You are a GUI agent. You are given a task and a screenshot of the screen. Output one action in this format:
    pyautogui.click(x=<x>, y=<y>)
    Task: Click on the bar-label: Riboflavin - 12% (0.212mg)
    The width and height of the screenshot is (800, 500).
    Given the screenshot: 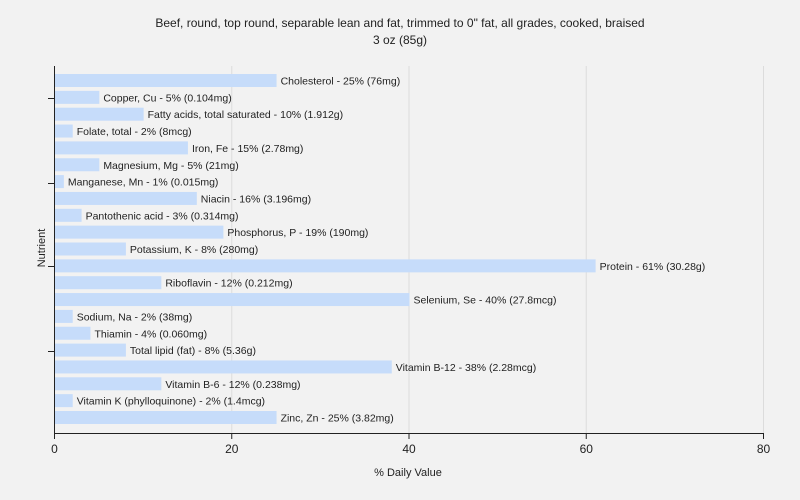 What is the action you would take?
    pyautogui.click(x=228, y=284)
    